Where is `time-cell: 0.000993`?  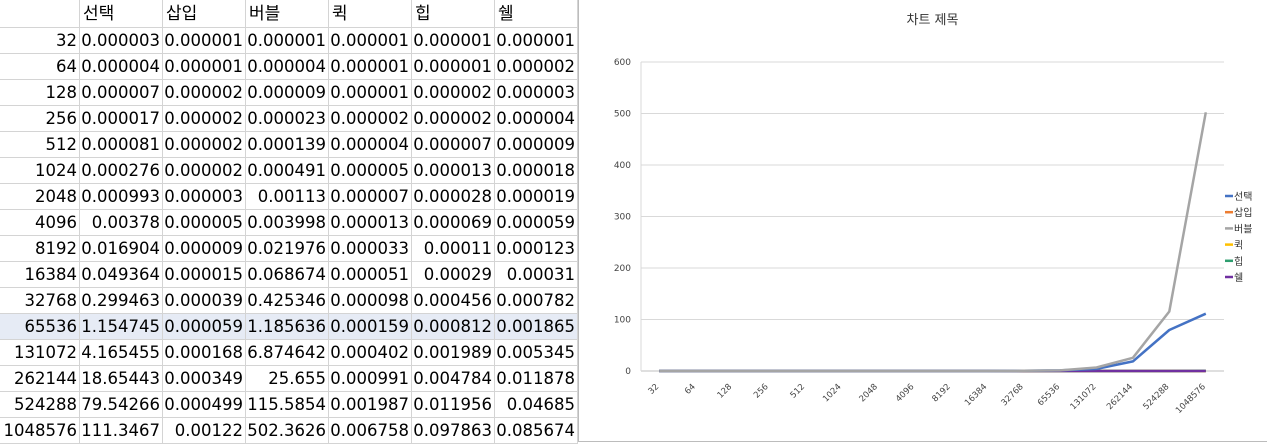
time-cell: 0.000993 is located at coordinates (121, 197).